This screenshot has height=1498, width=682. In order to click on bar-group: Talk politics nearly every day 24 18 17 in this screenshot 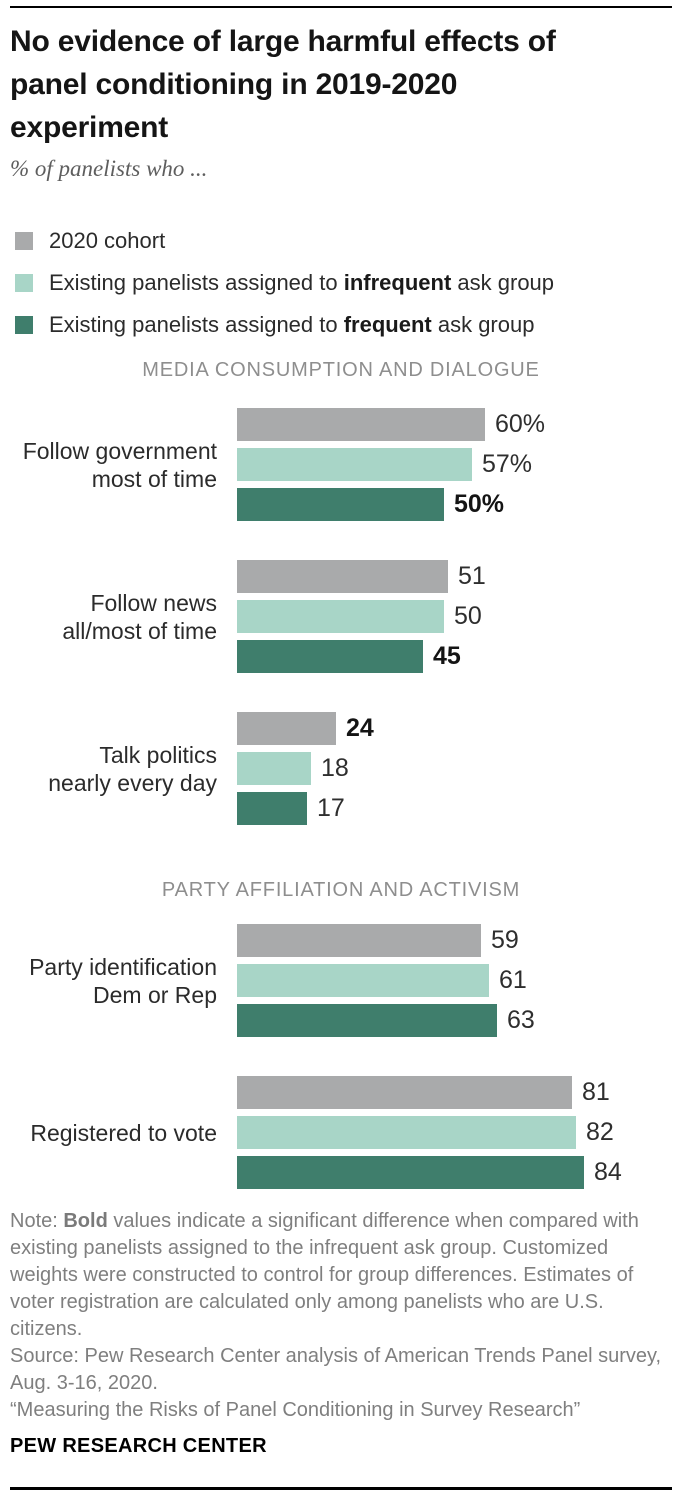, I will do `click(341, 768)`.